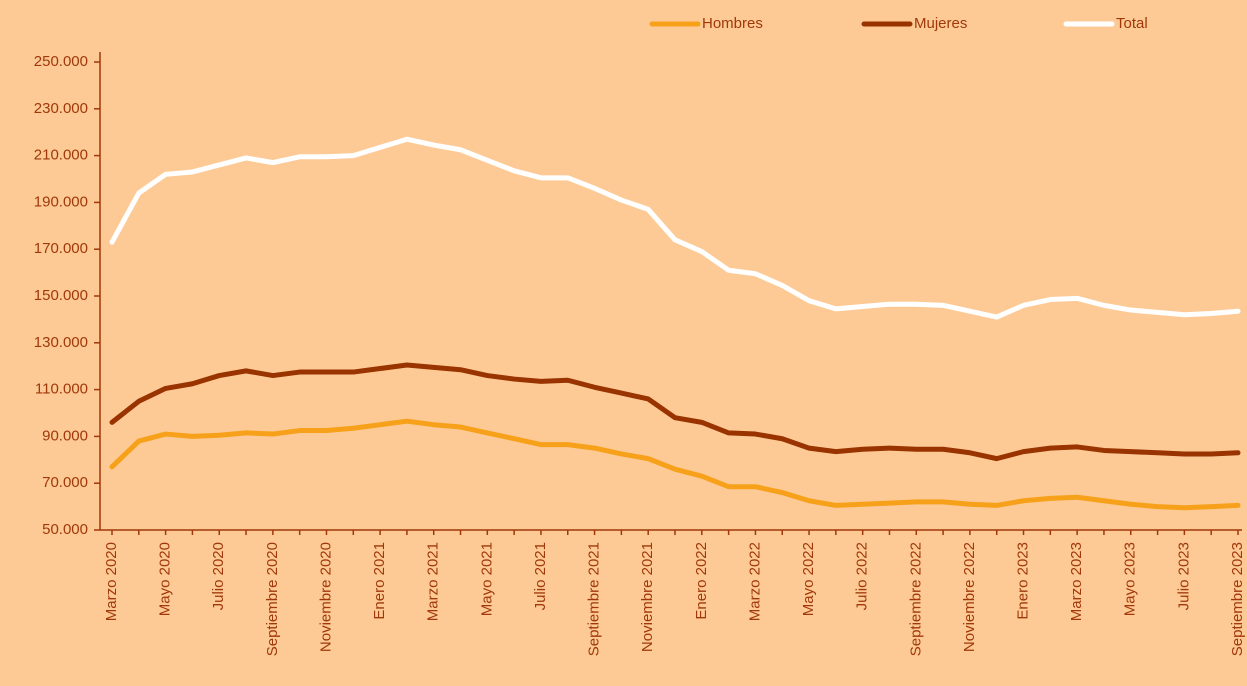 The height and width of the screenshot is (686, 1247). Describe the element at coordinates (732, 23) in the screenshot. I see `legend-label: Hombres` at that location.